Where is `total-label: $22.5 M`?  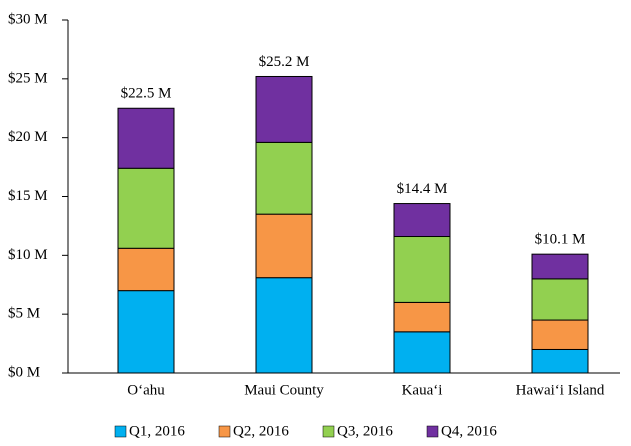 total-label: $22.5 M is located at coordinates (146, 94).